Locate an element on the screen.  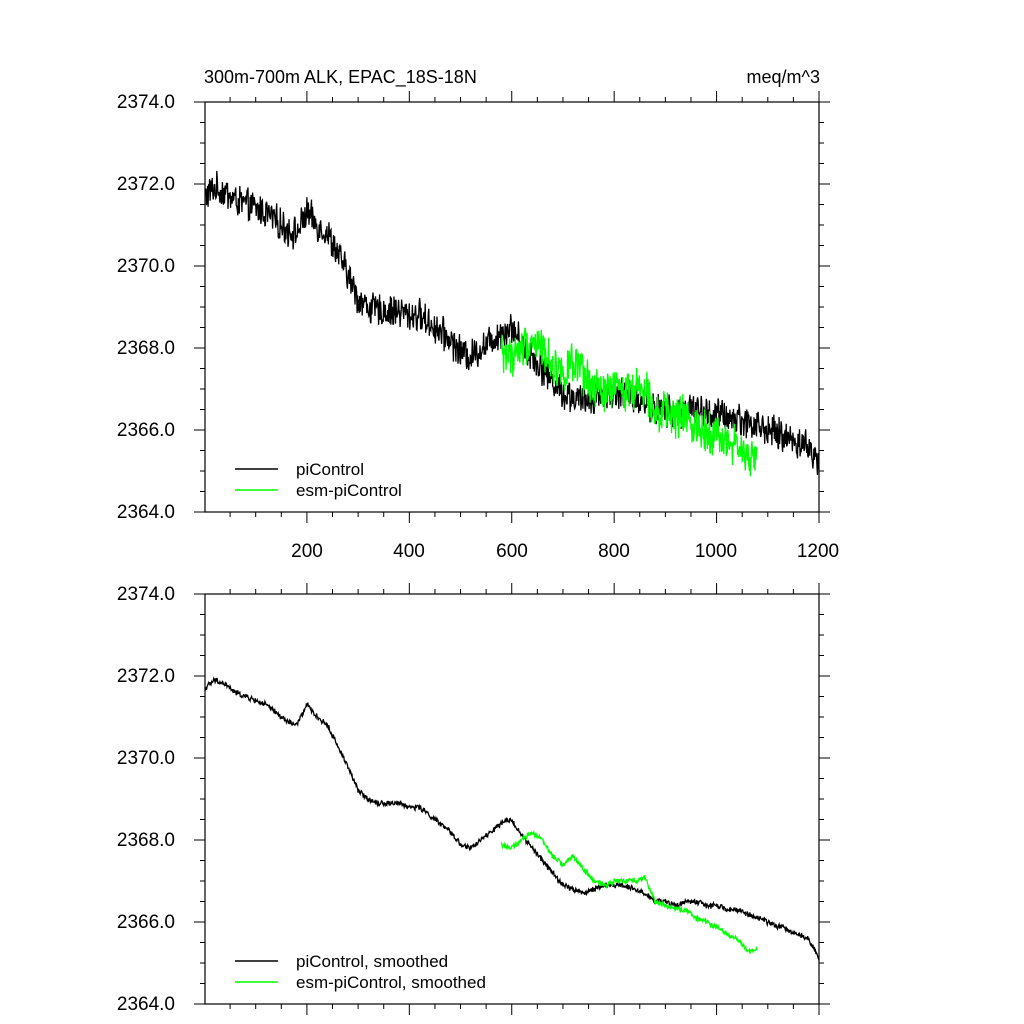
legend-label: piControl, smoothed is located at coordinates (372, 961).